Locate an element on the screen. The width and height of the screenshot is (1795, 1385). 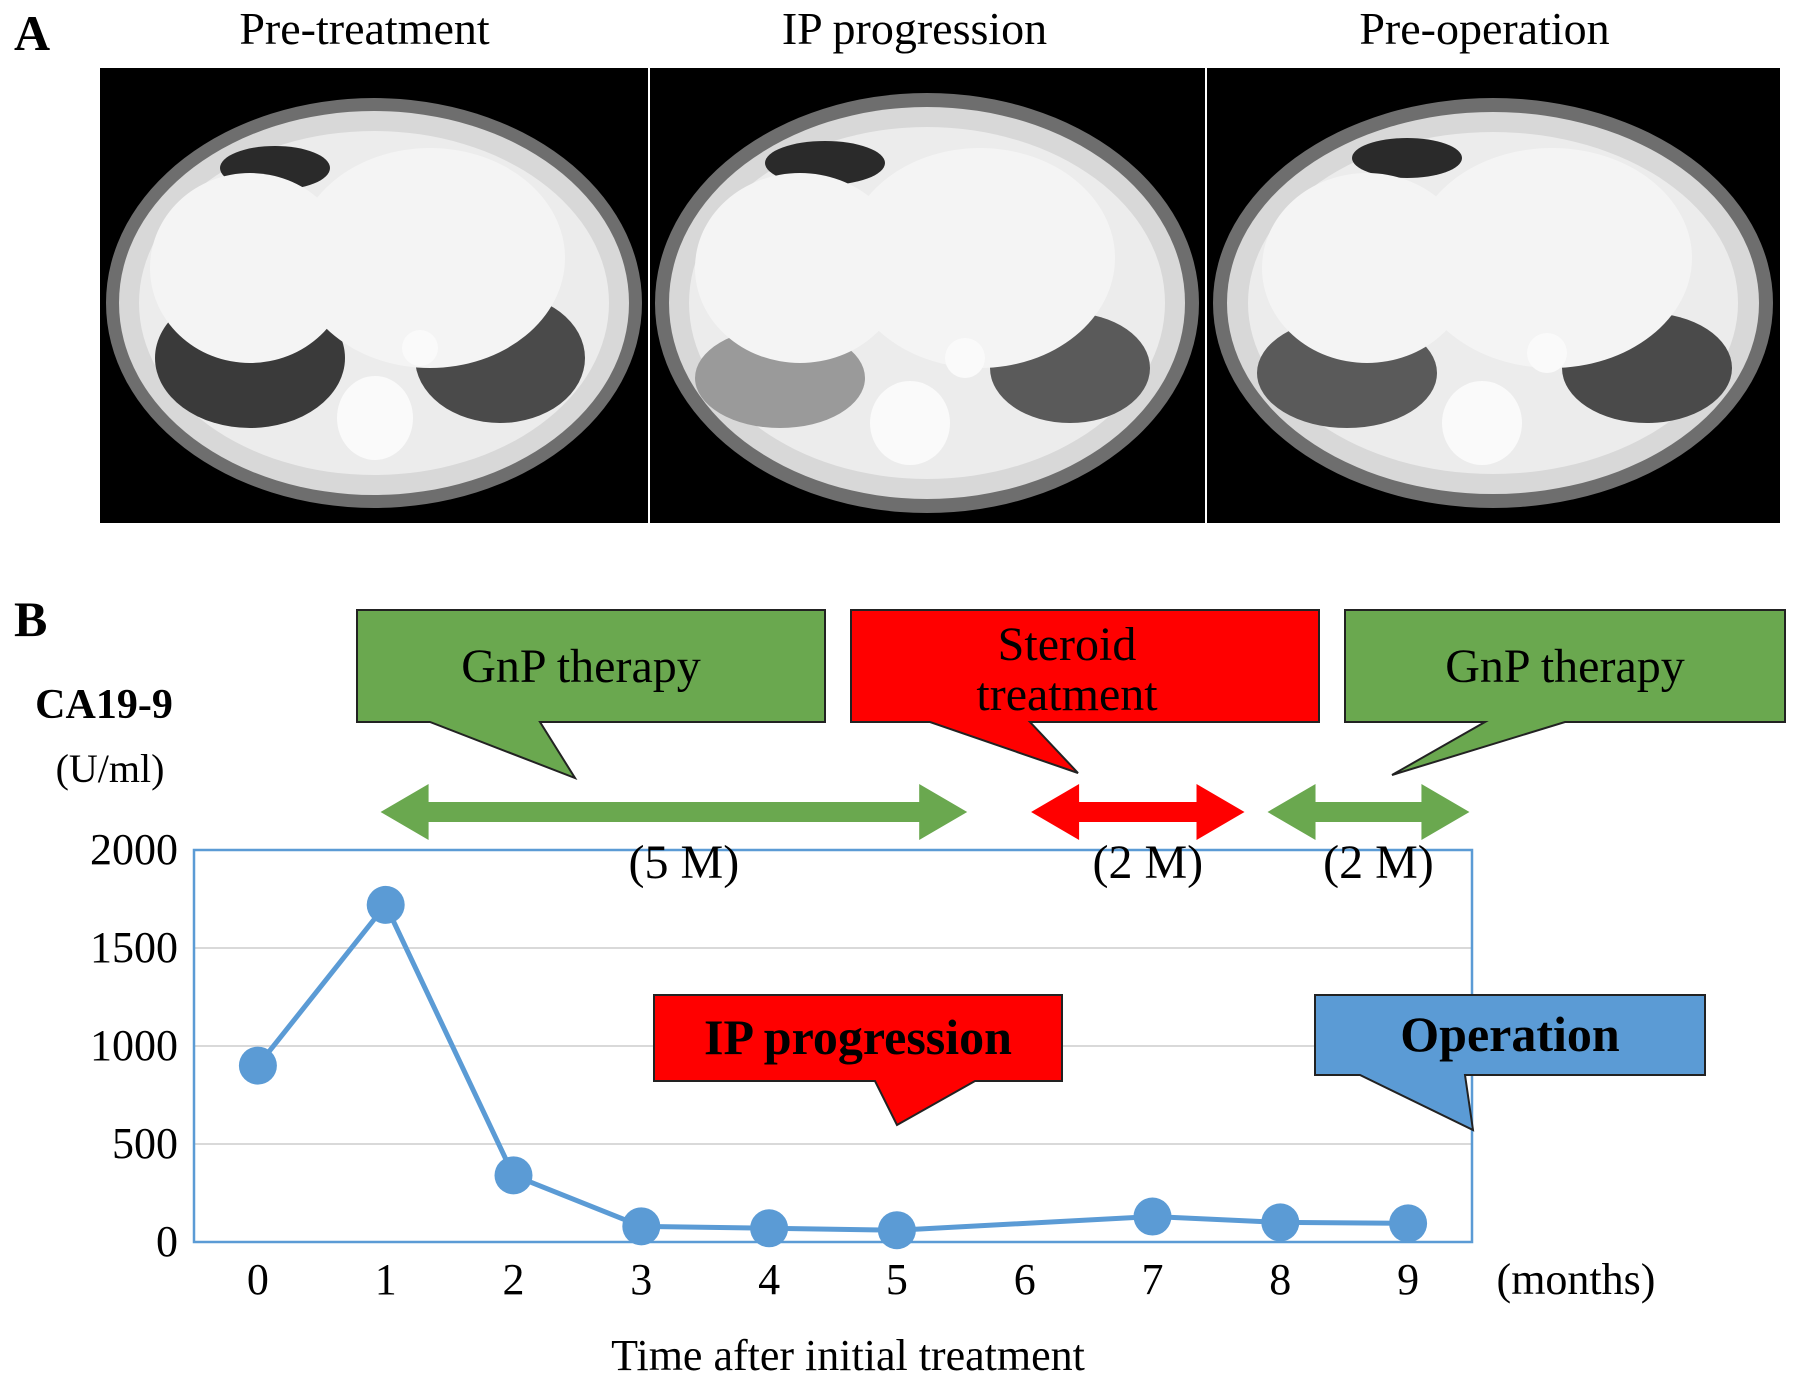
scan-title-pre-operation: Pre-operation is located at coordinates (1484, 28).